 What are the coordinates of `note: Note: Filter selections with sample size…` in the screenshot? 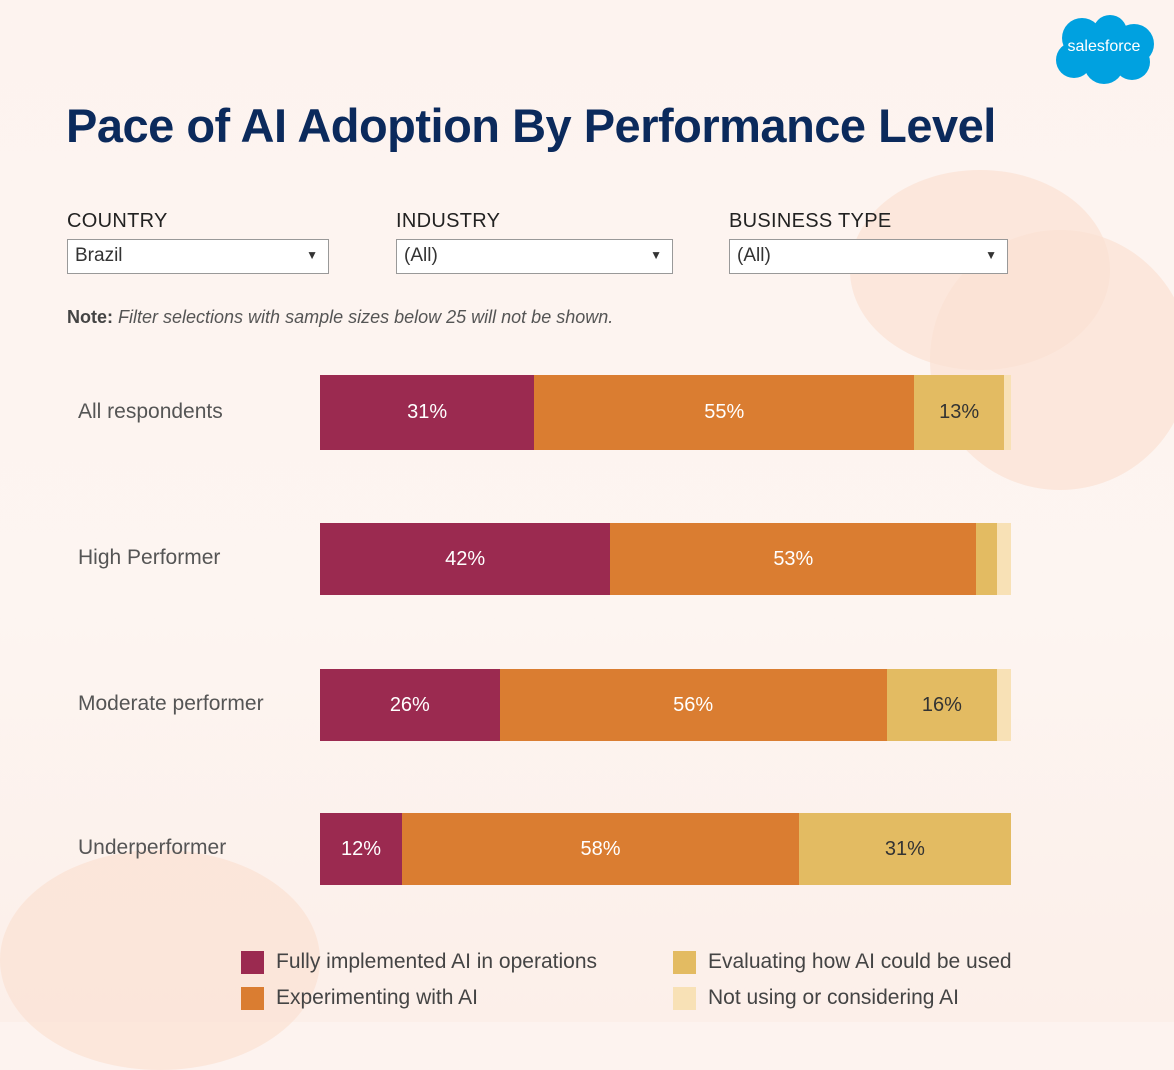 It's located at (340, 317).